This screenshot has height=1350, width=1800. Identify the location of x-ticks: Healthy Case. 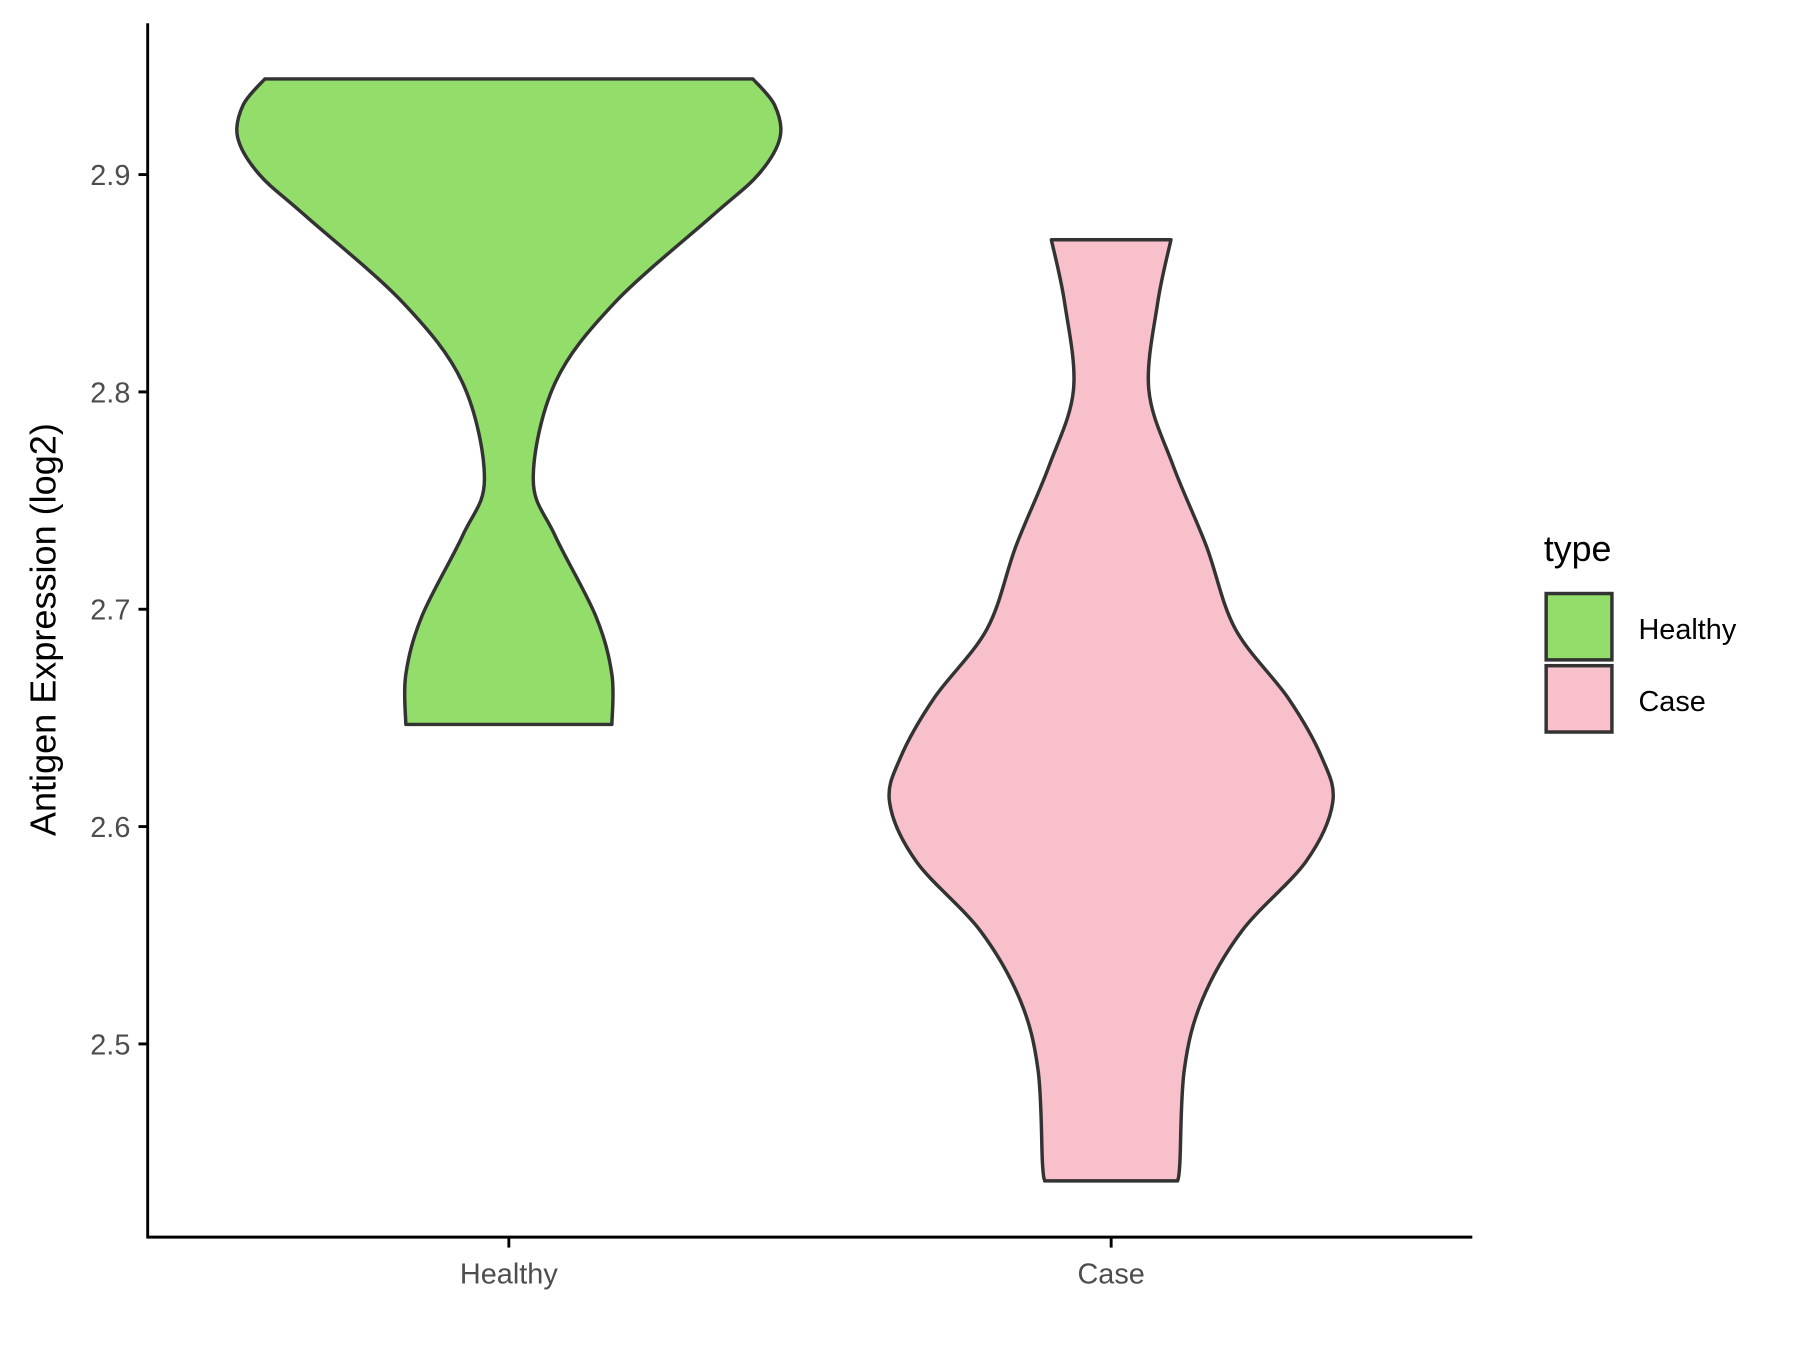
(802, 1264).